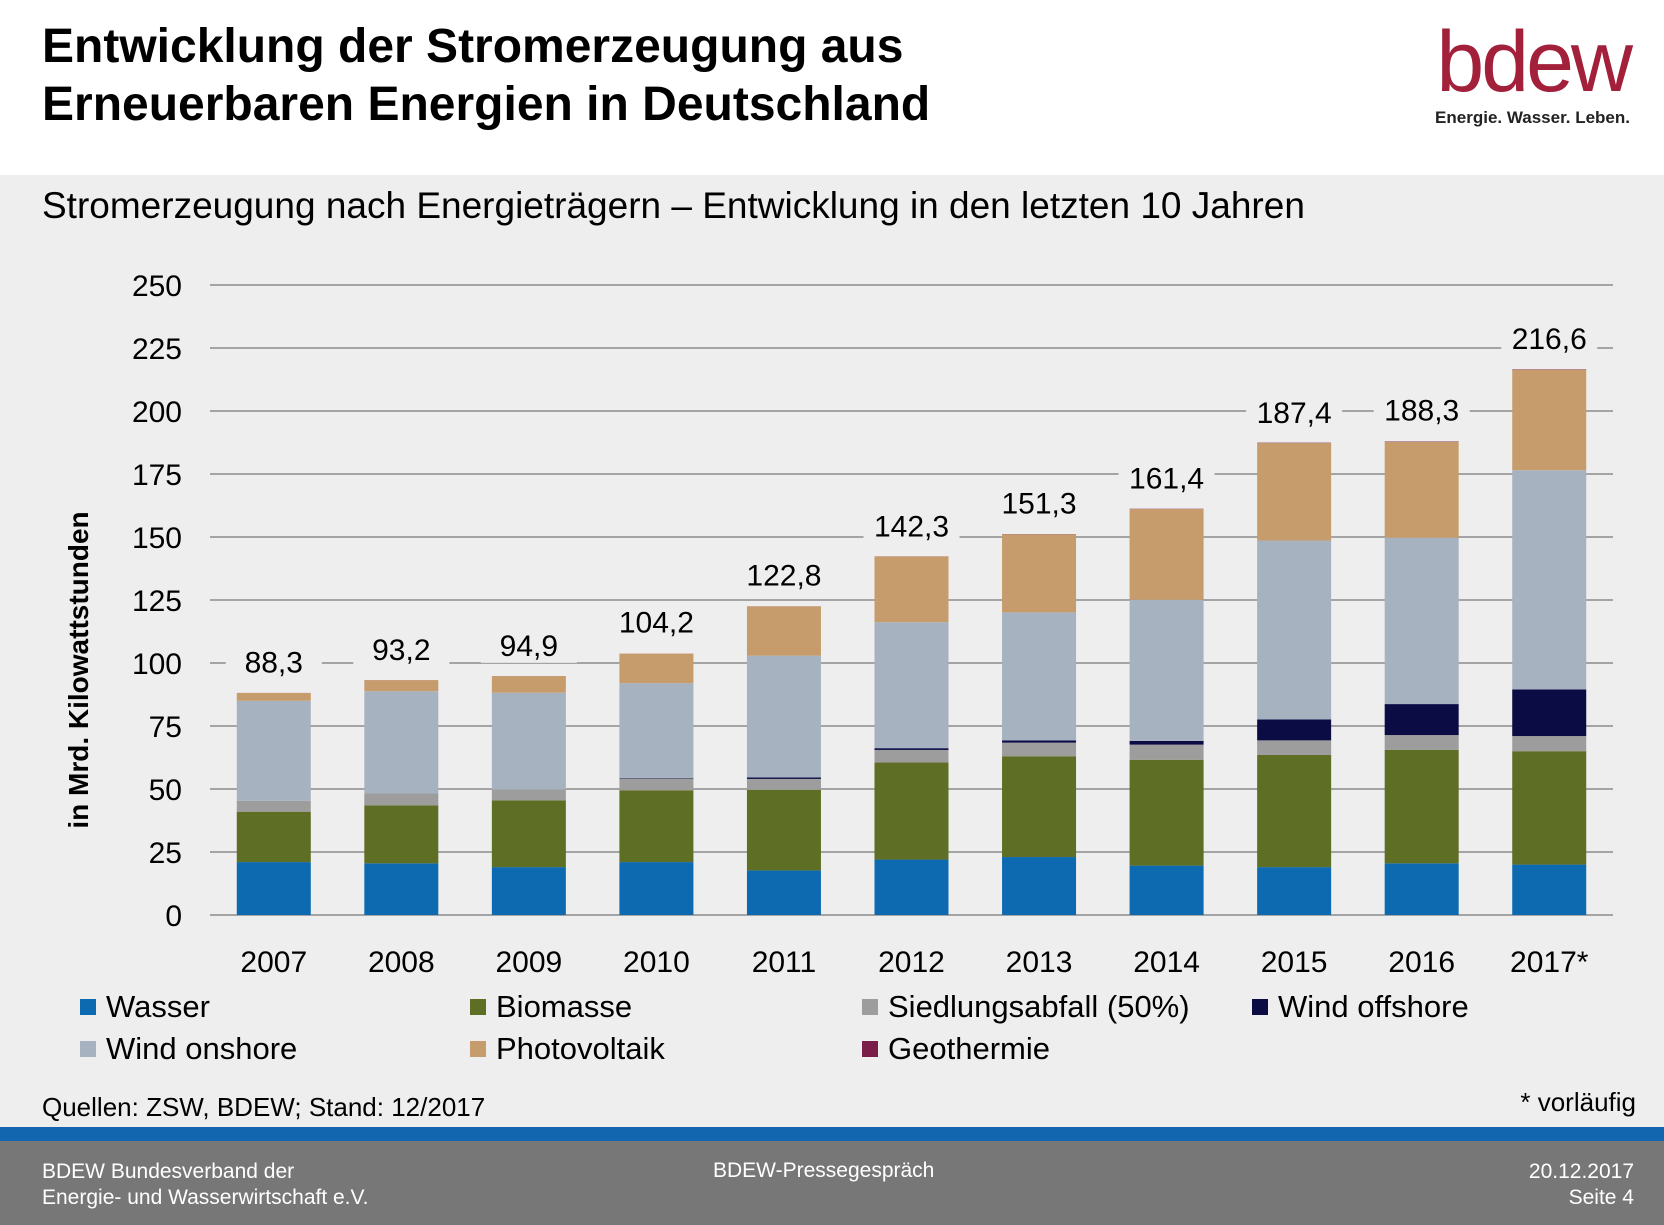 The image size is (1664, 1225). What do you see at coordinates (173, 916) in the screenshot?
I see `y-tick-label: 0` at bounding box center [173, 916].